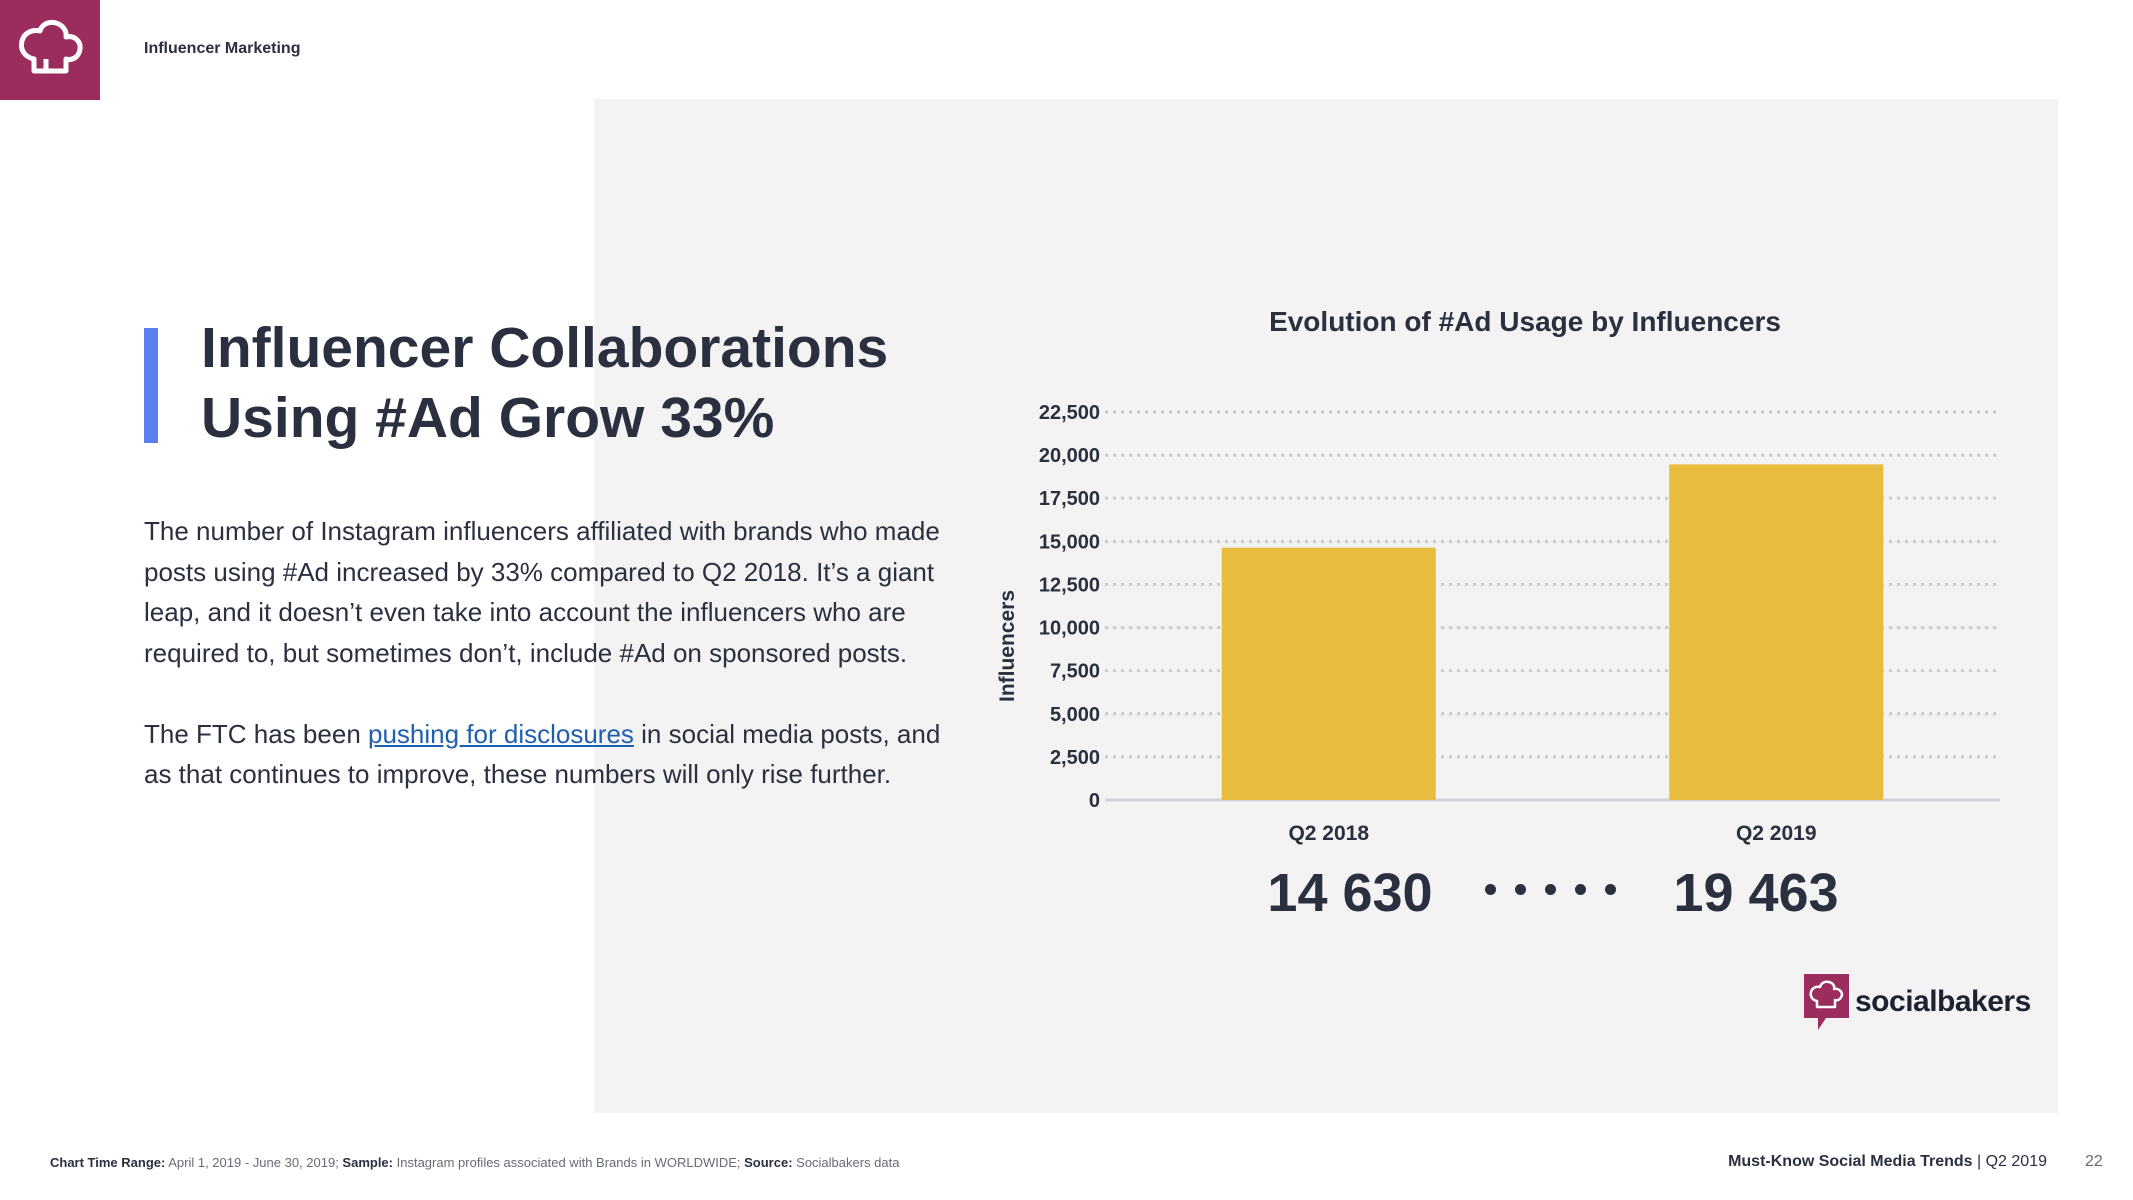 The height and width of the screenshot is (1200, 2133). I want to click on y-tick-label: 5,000, so click(1075, 715).